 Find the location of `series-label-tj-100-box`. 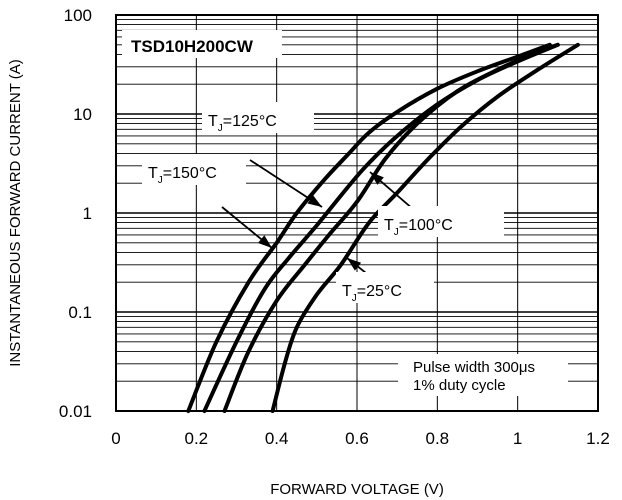

series-label-tj-100-box is located at coordinates (441, 221).